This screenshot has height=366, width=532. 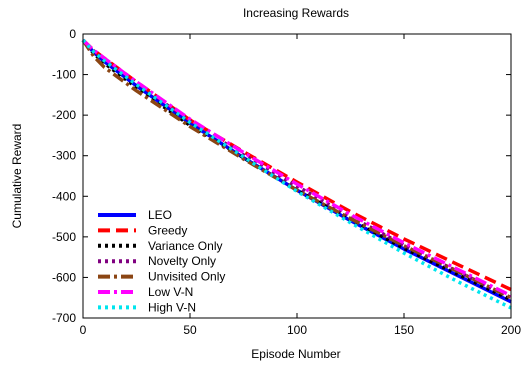 What do you see at coordinates (170, 292) in the screenshot?
I see `legend-label-5: Low V-N` at bounding box center [170, 292].